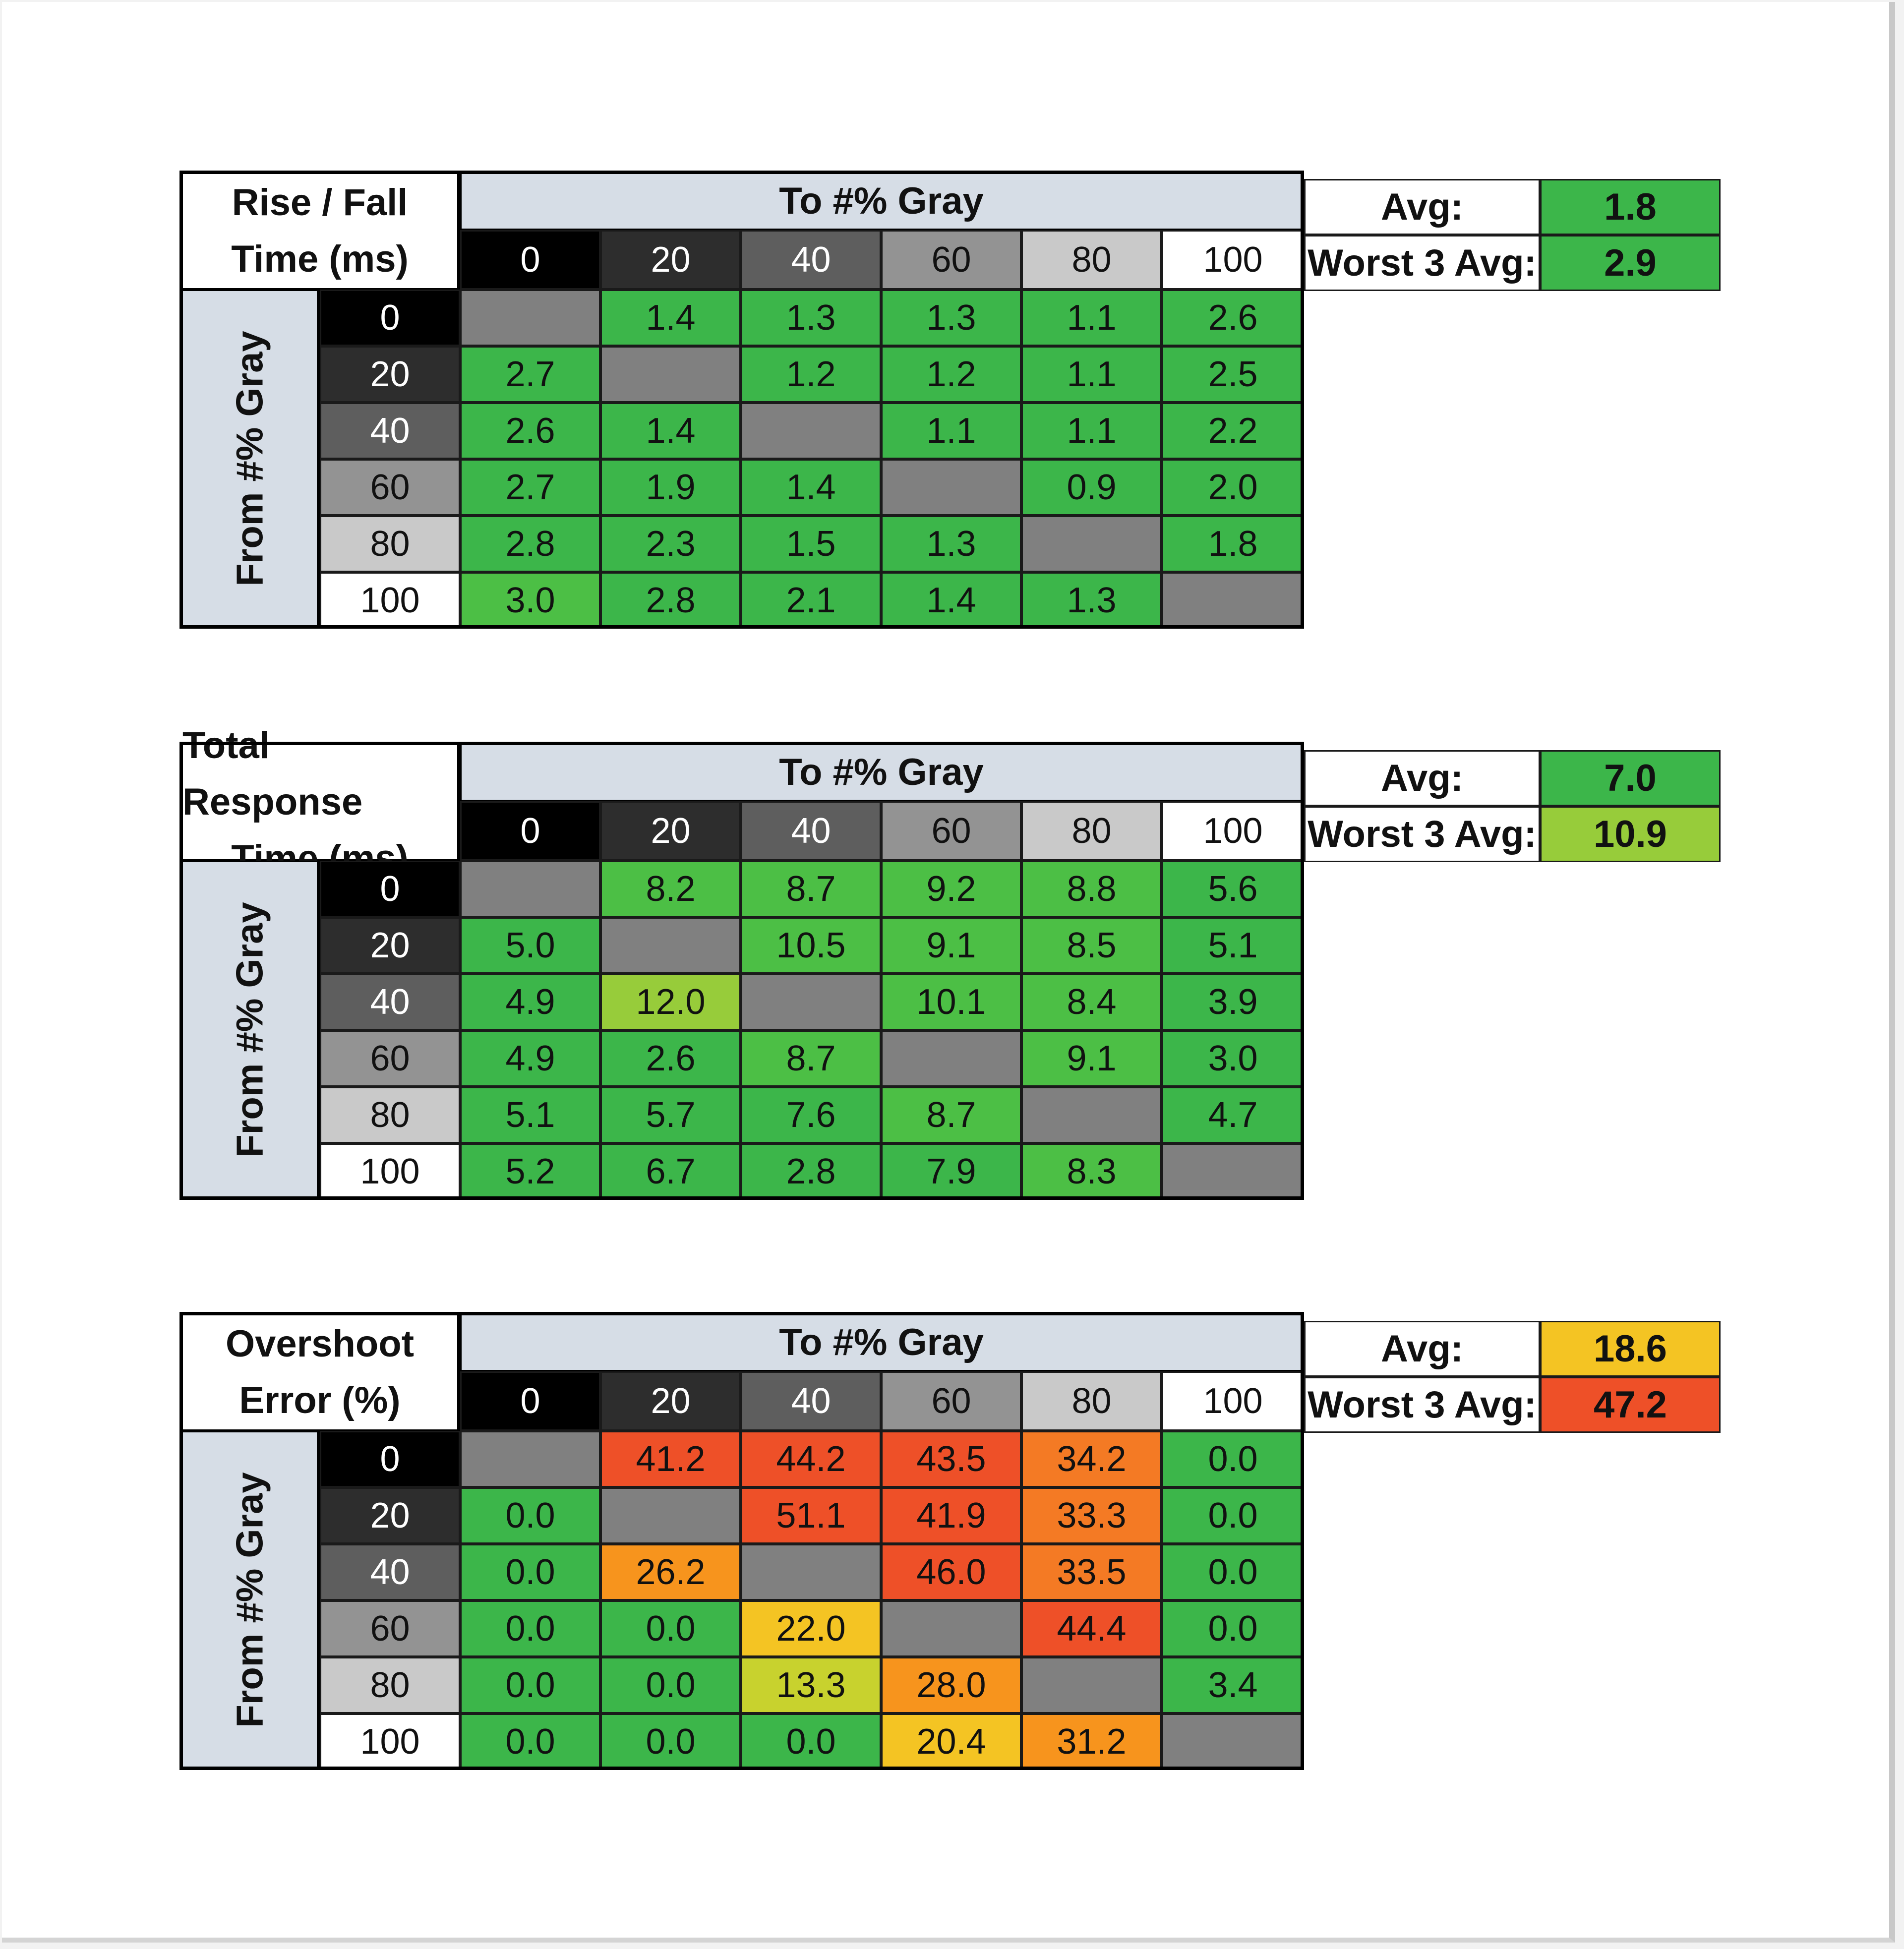 The image size is (1904, 1949). What do you see at coordinates (670, 1401) in the screenshot?
I see `column-header: 20` at bounding box center [670, 1401].